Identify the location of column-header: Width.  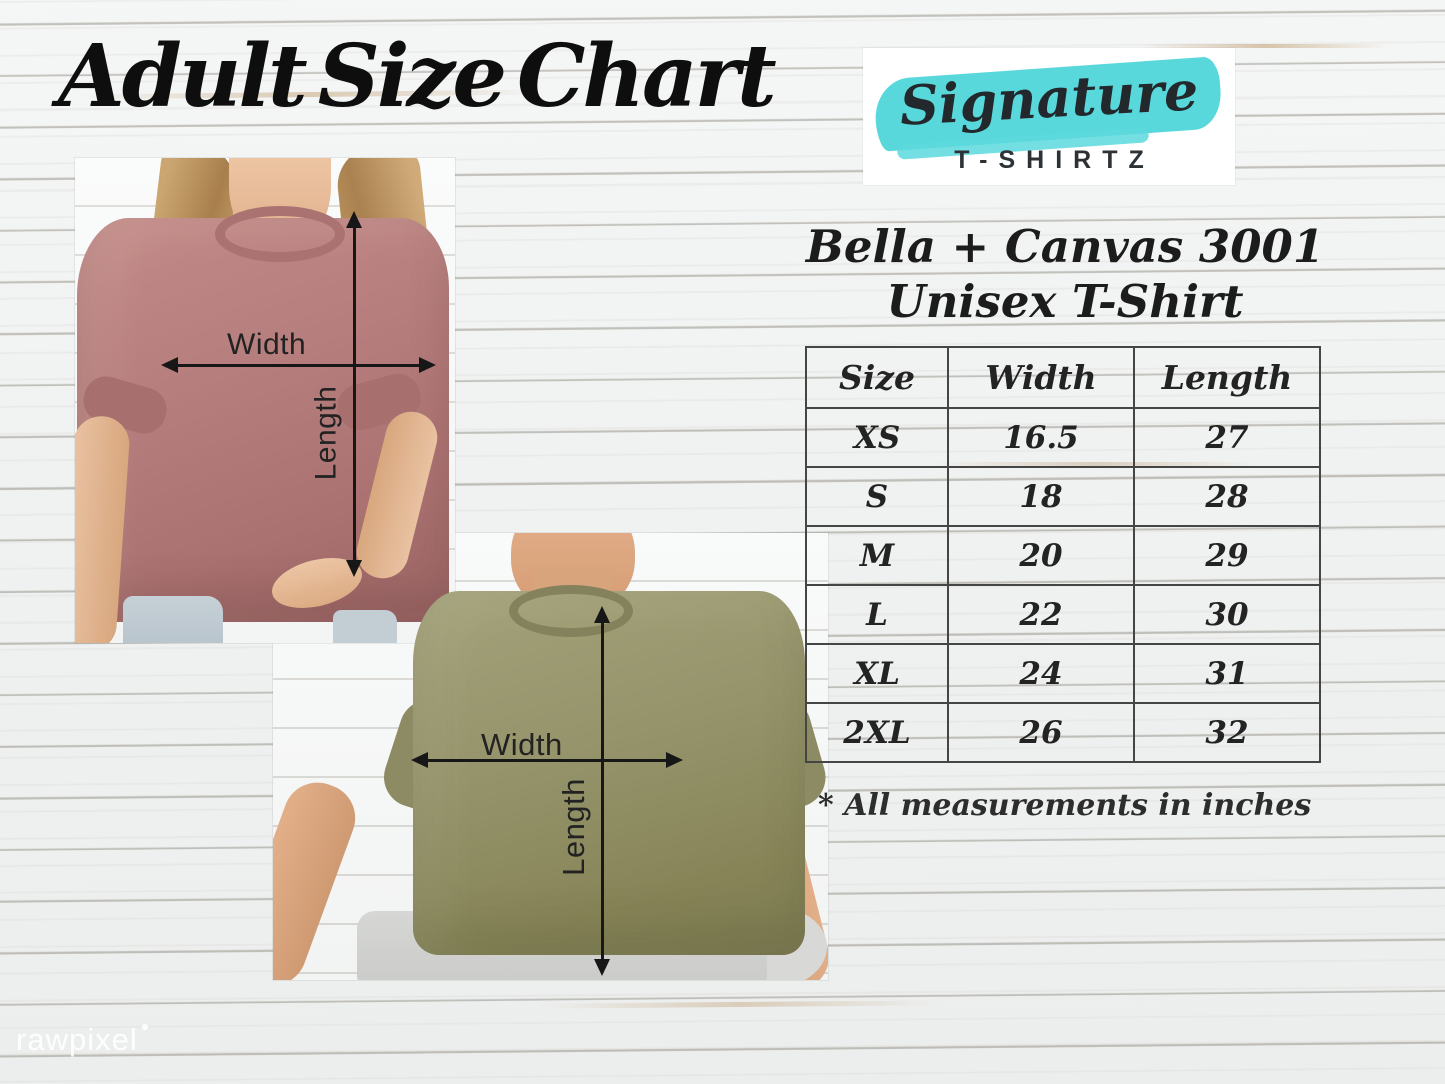
(1041, 377).